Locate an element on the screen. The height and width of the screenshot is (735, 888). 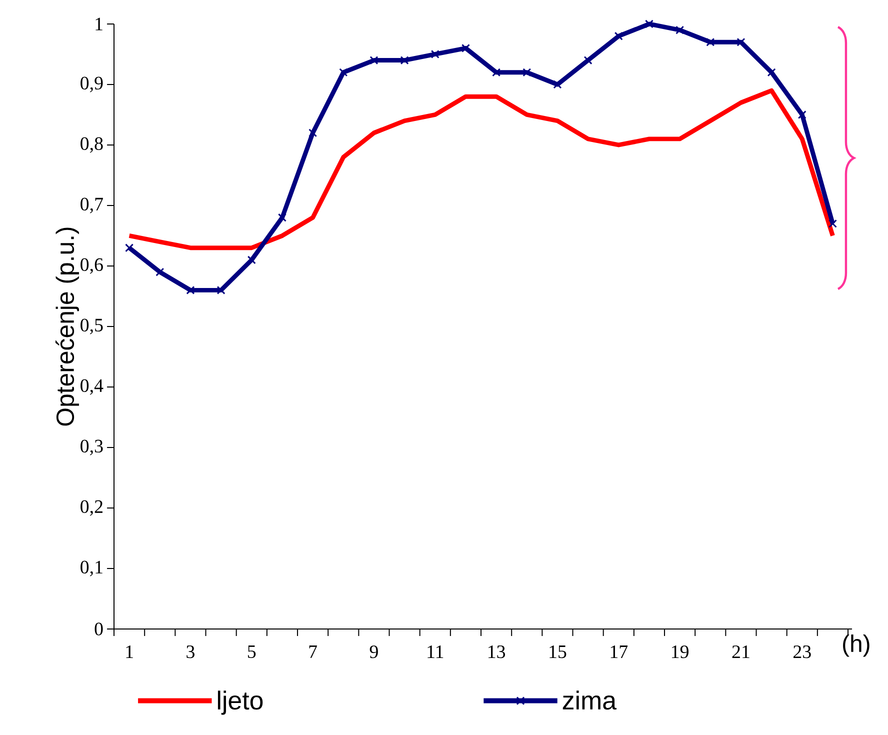
y-tick-label: 0,5 is located at coordinates (91, 326).